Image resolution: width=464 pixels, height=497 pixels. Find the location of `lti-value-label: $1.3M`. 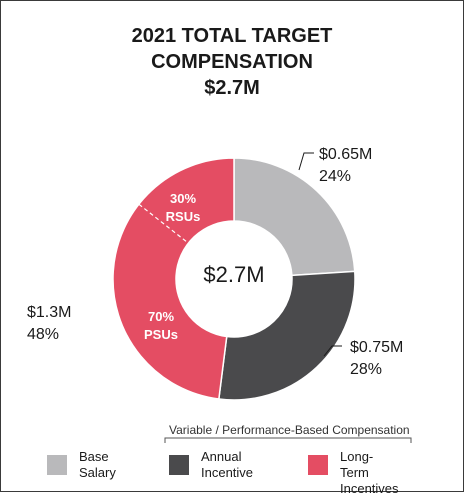

lti-value-label: $1.3M is located at coordinates (49, 312).